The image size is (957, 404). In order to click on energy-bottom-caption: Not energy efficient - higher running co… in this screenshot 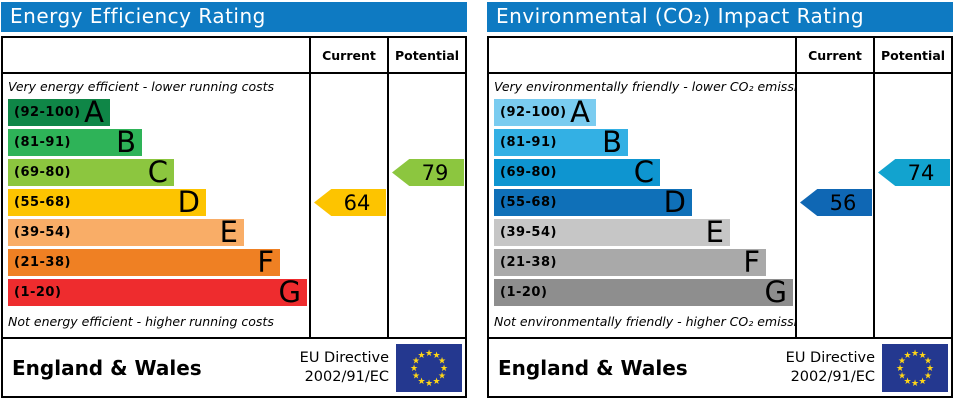, I will do `click(141, 321)`.